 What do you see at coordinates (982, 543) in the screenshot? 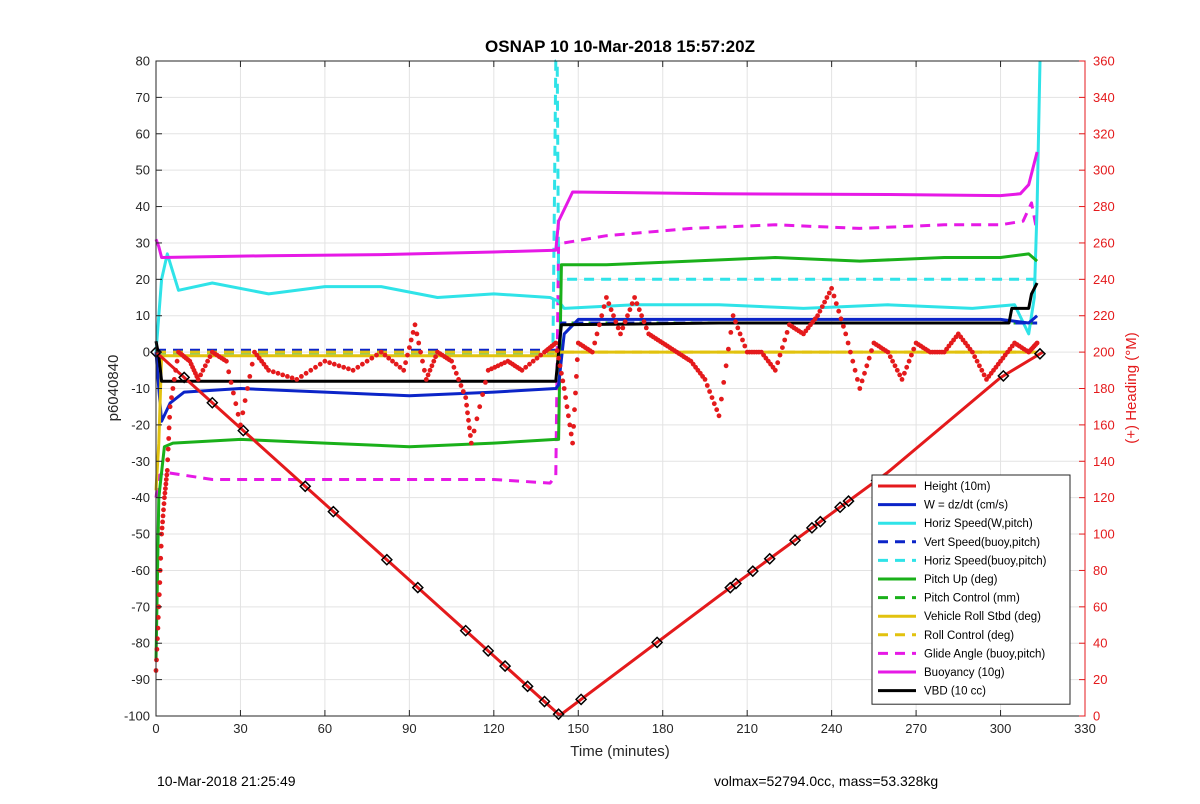
I see `legend-label-3: Vert Speed(buoy,pitch)` at bounding box center [982, 543].